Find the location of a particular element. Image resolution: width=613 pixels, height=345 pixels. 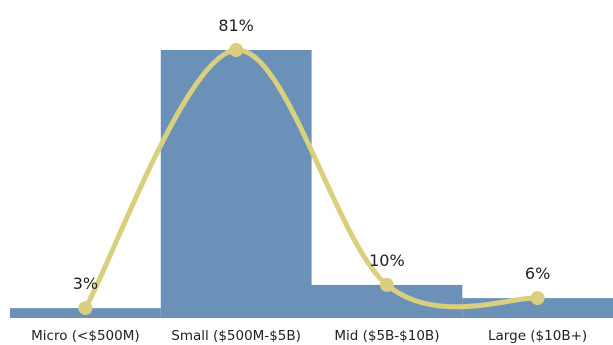

data-label-1: 81% is located at coordinates (236, 25).